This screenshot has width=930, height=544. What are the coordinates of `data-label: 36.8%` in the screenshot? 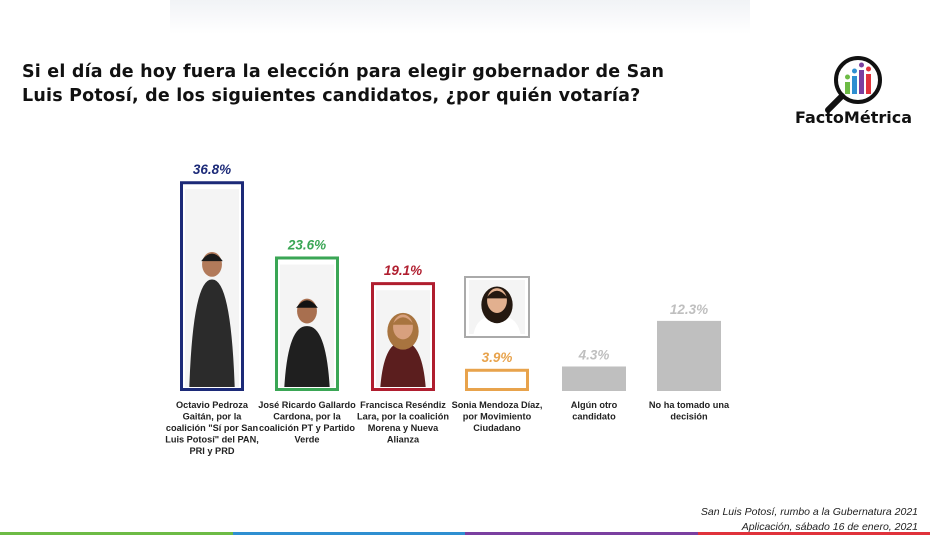 It's located at (212, 169).